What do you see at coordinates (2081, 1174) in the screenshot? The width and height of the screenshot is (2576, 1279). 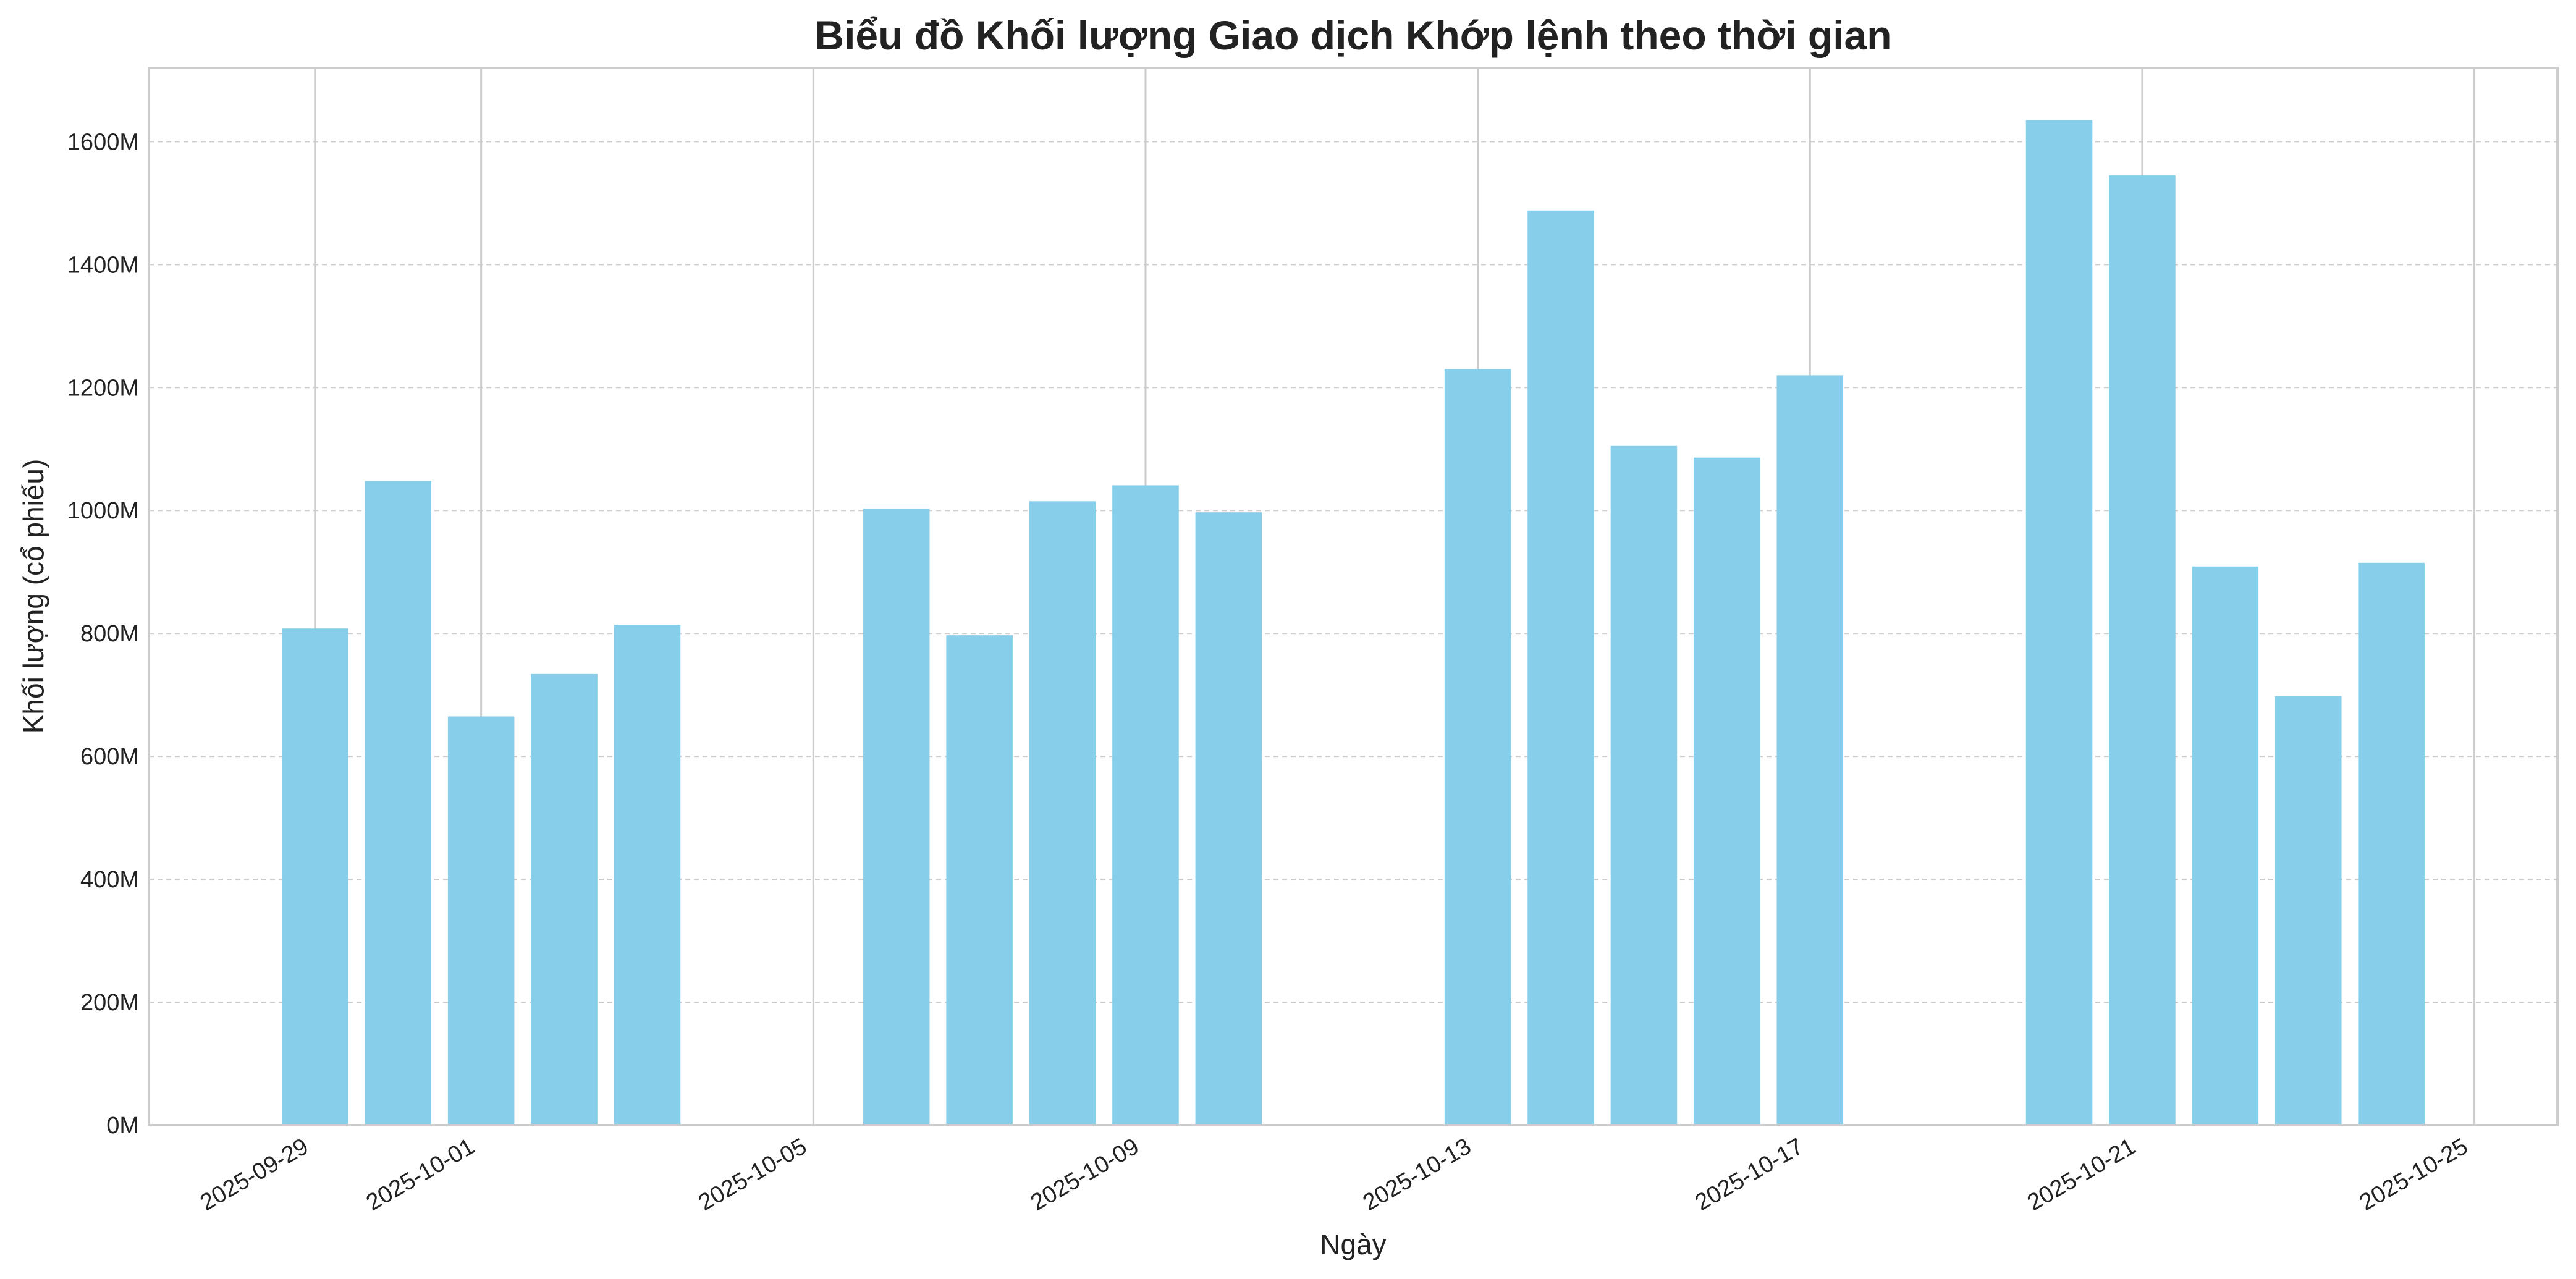 I see `x-tick-label: 2025-10-21` at bounding box center [2081, 1174].